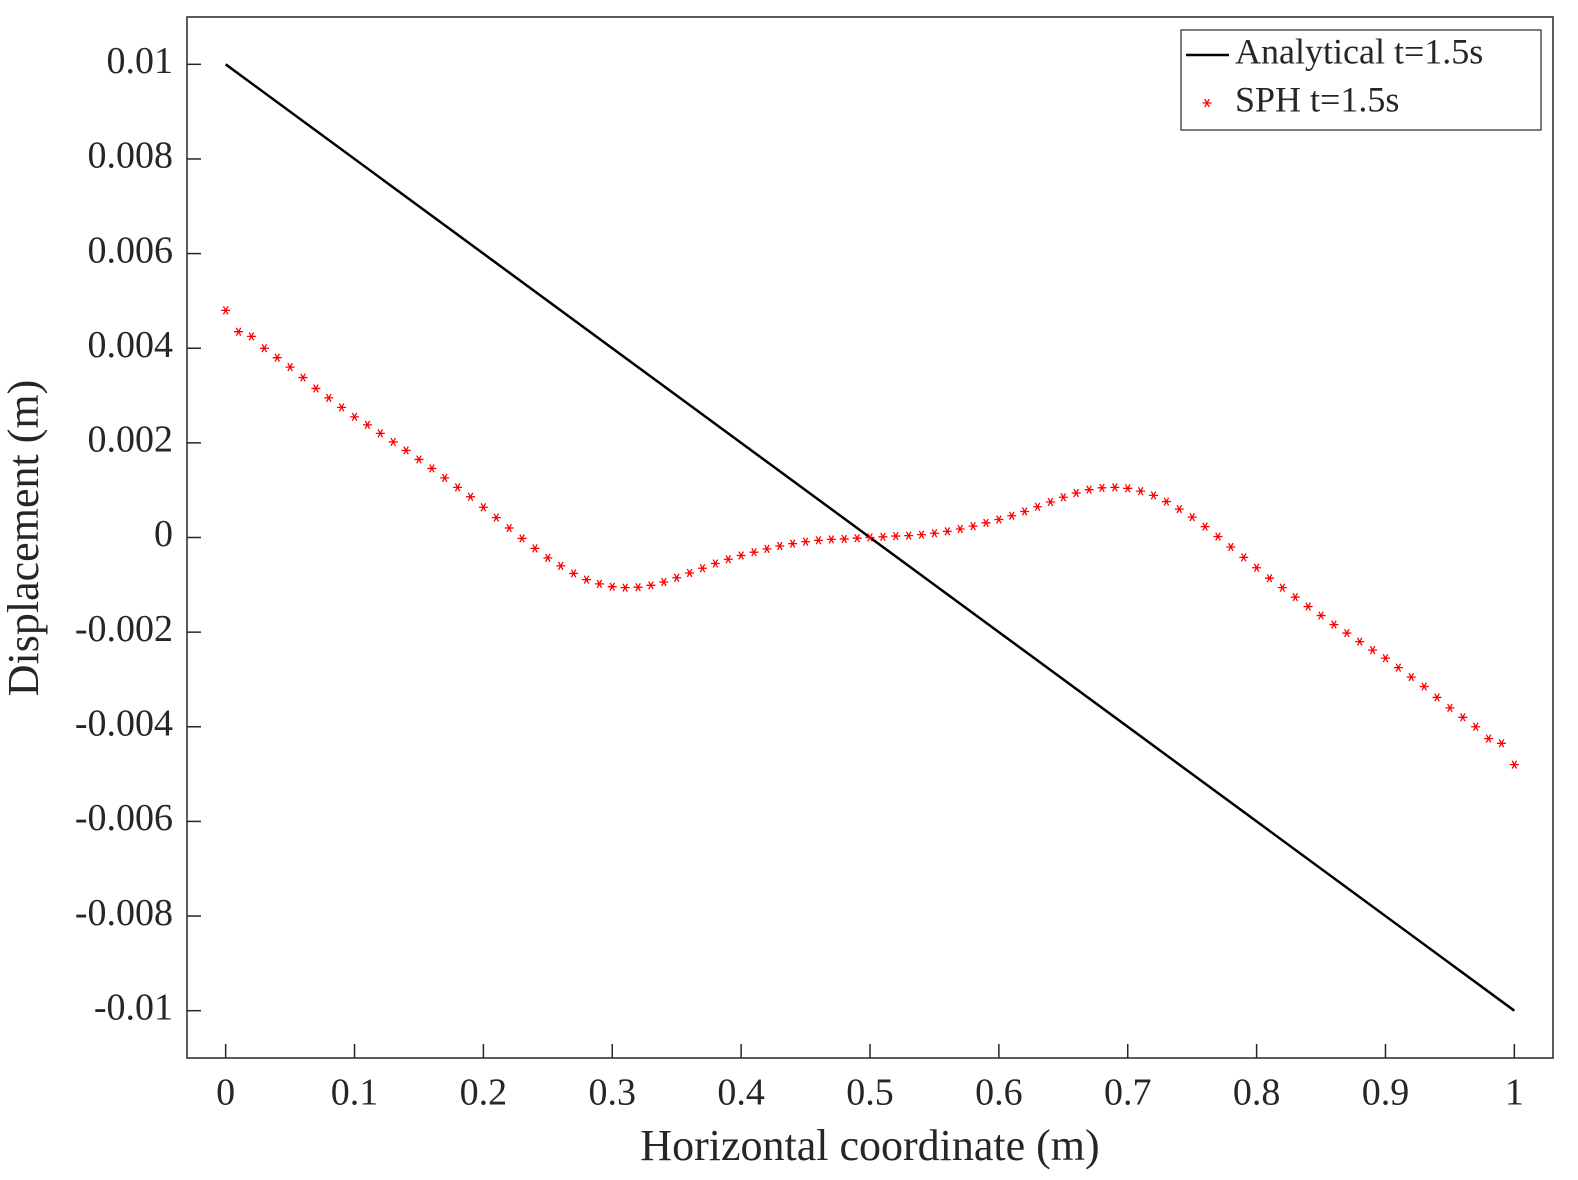  I want to click on x-tick-label: 0.3, so click(613, 1093).